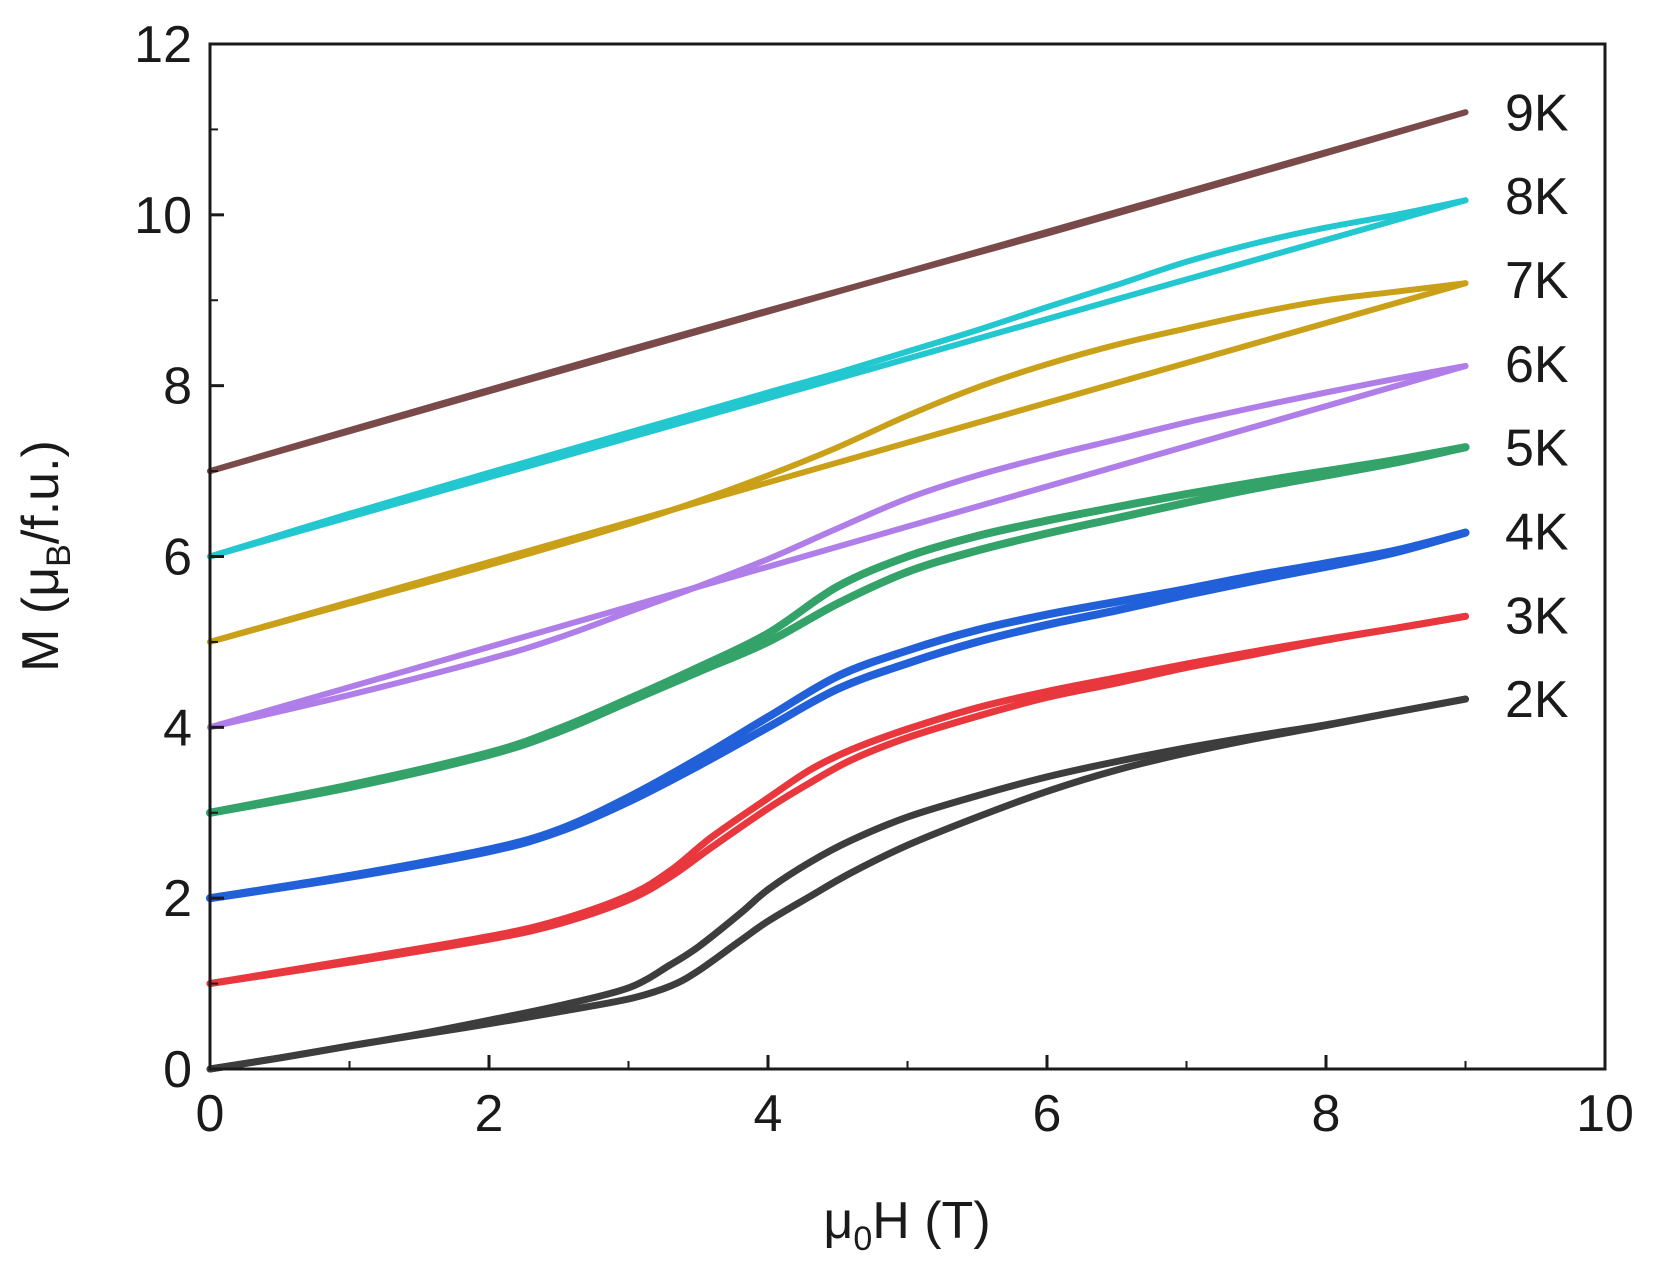 This screenshot has height=1266, width=1655. What do you see at coordinates (1537, 532) in the screenshot?
I see `legend-label-4k: 4K` at bounding box center [1537, 532].